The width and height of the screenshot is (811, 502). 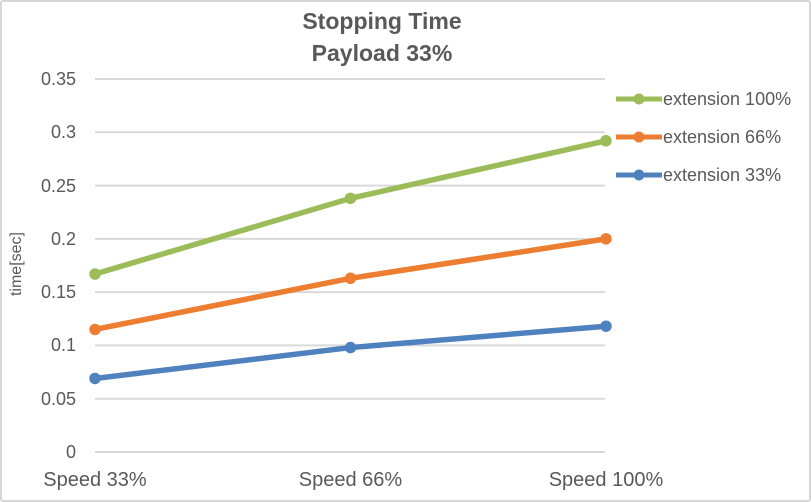 I want to click on x-tick-label: Speed 33%, so click(x=95, y=480).